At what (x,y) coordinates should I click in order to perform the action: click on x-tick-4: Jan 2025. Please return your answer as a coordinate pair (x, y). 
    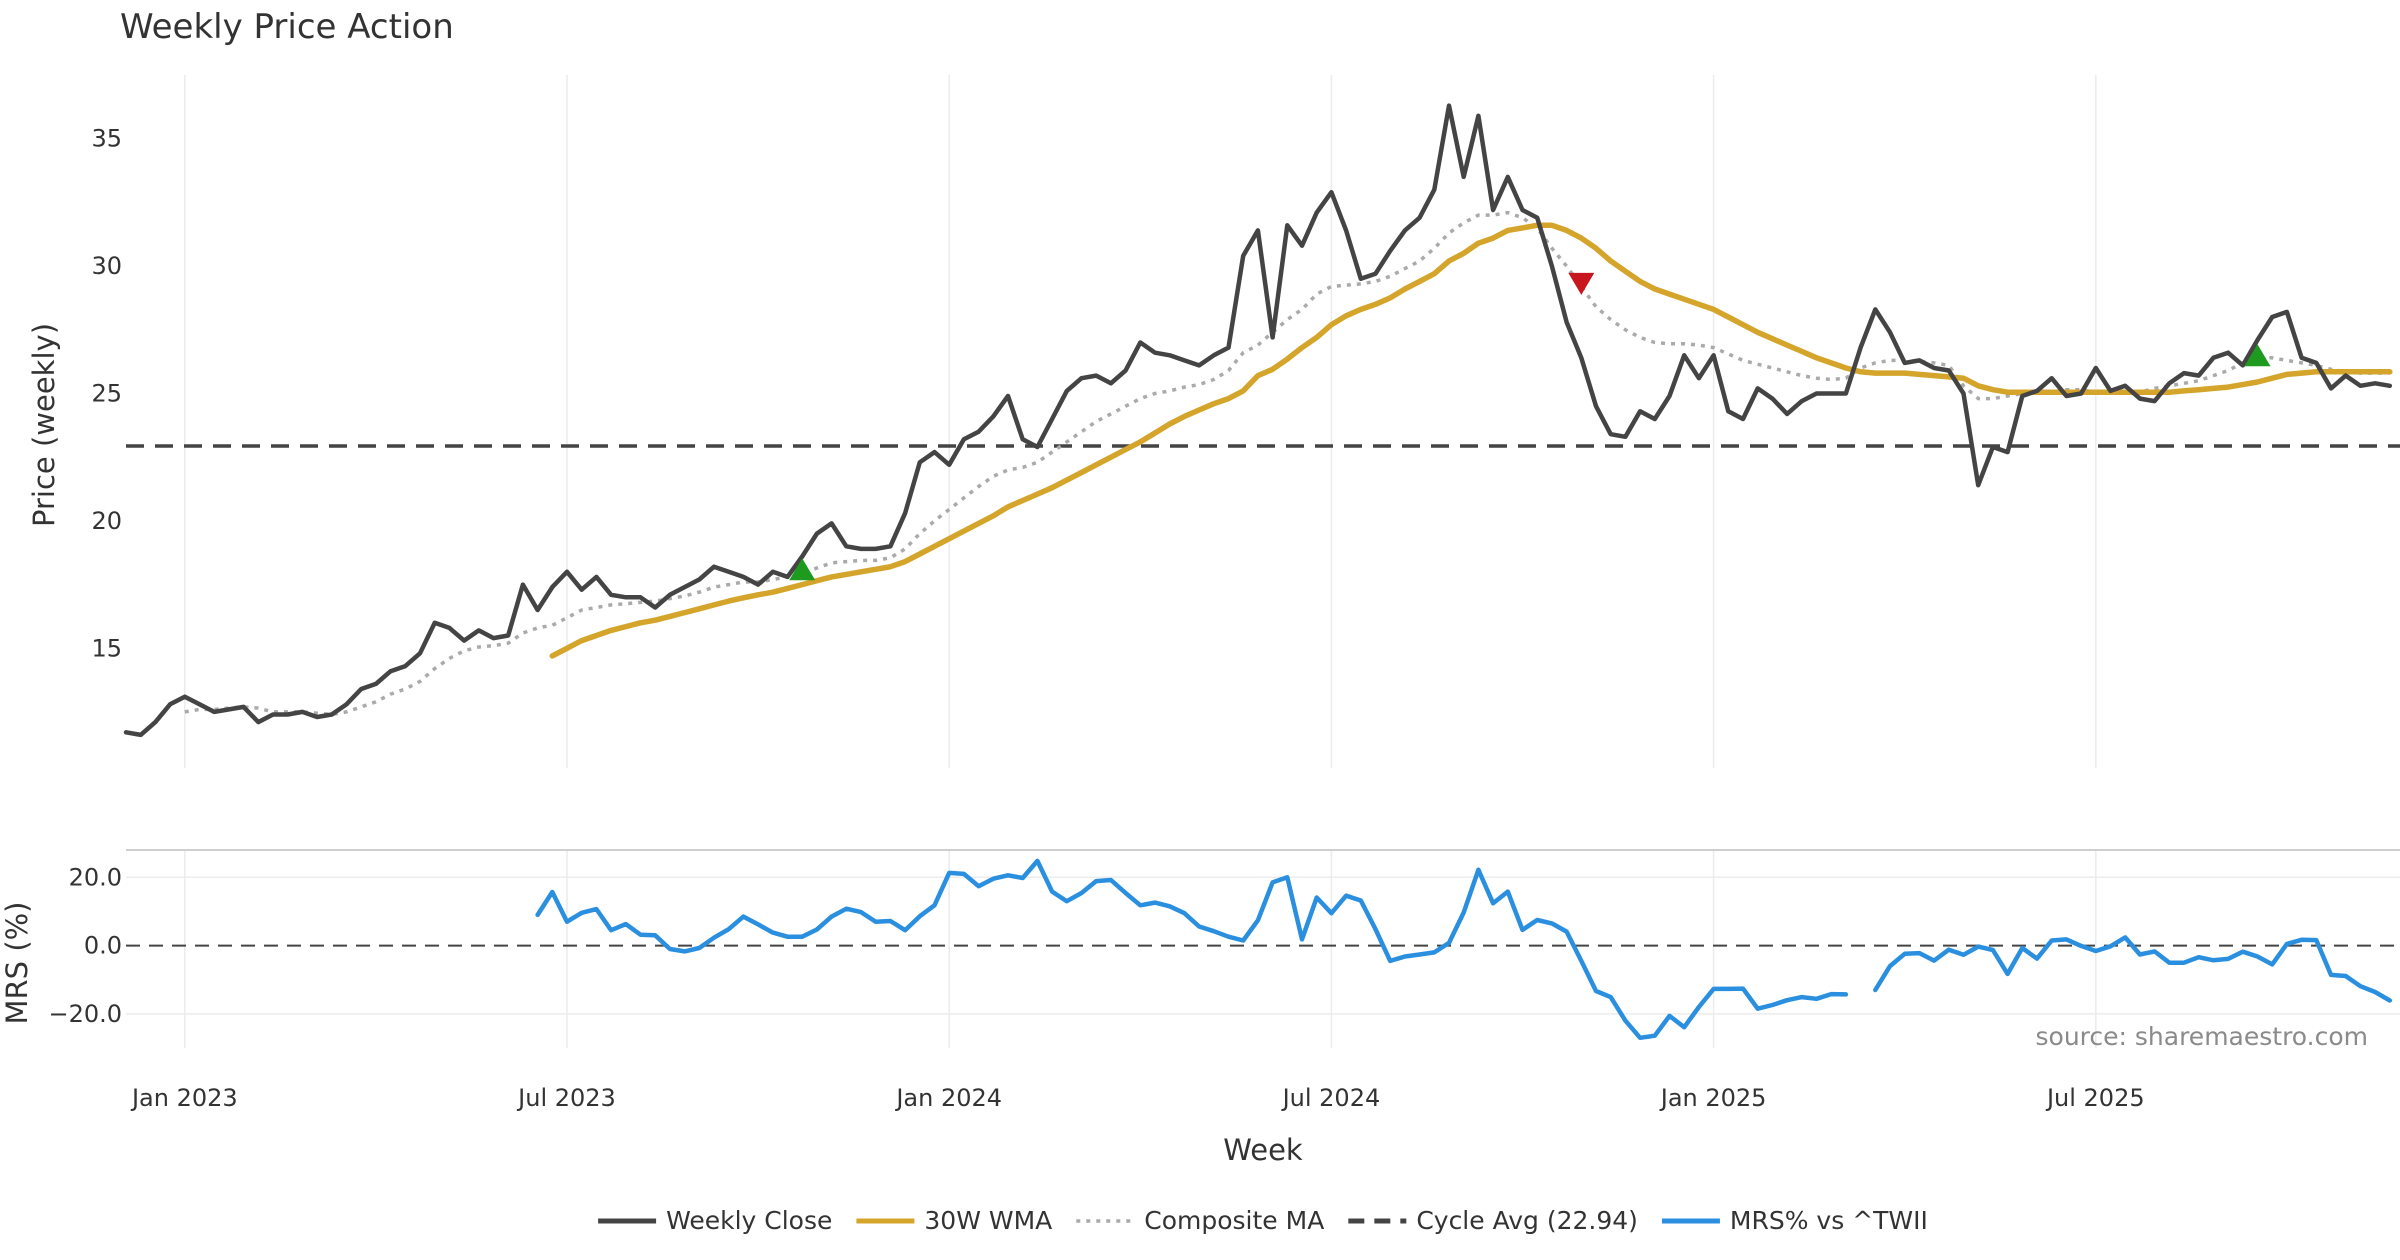
    Looking at the image, I should click on (1713, 1098).